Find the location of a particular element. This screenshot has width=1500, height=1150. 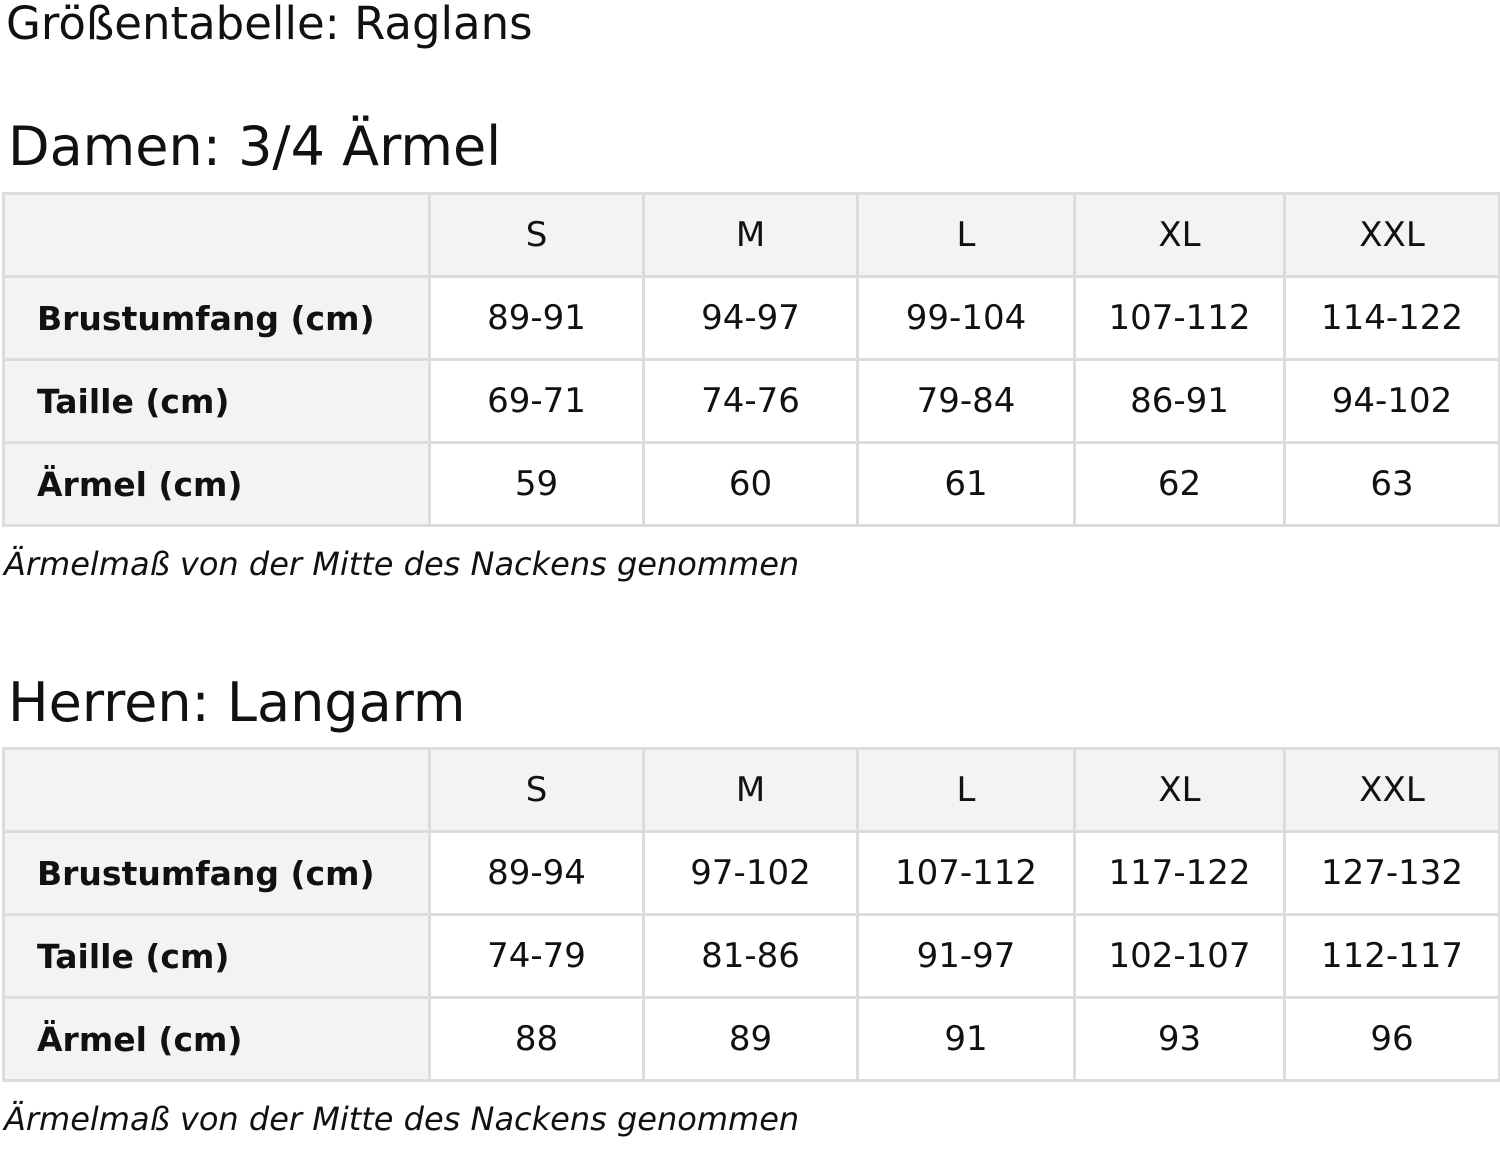

measurement-cell: 96 is located at coordinates (1391, 1039).